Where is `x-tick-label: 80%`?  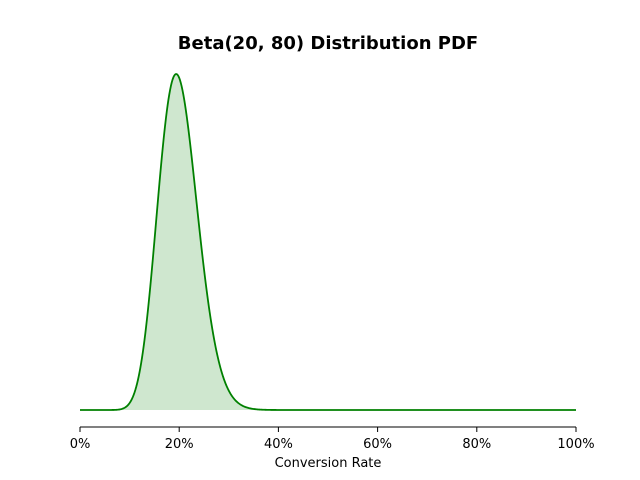 x-tick-label: 80% is located at coordinates (476, 444).